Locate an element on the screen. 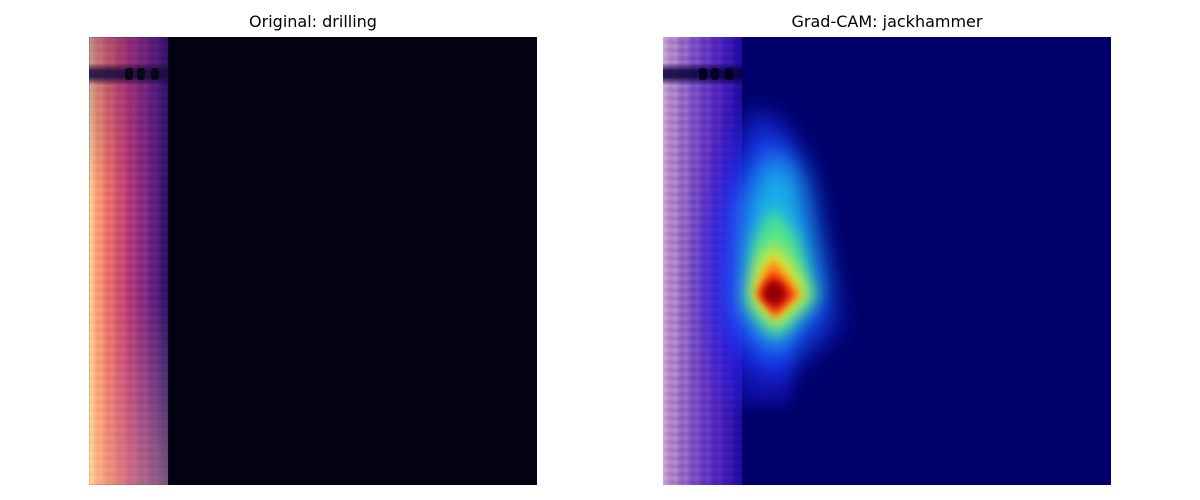 The height and width of the screenshot is (500, 1200). heatmap-peak is located at coordinates (774, 293).